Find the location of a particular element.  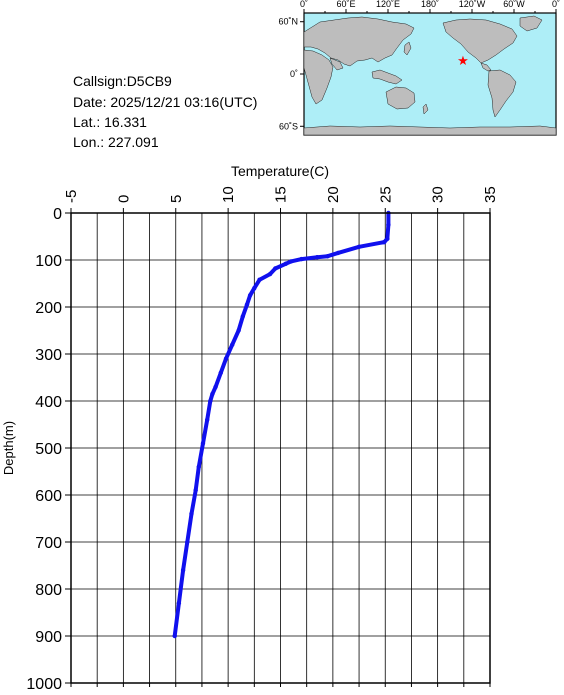

map-frame-ticks: 0˚ 60˚E 120˚E 180˚ 120˚W 60˚W 0˚60˚N0˚60˚S is located at coordinates (419, 65).